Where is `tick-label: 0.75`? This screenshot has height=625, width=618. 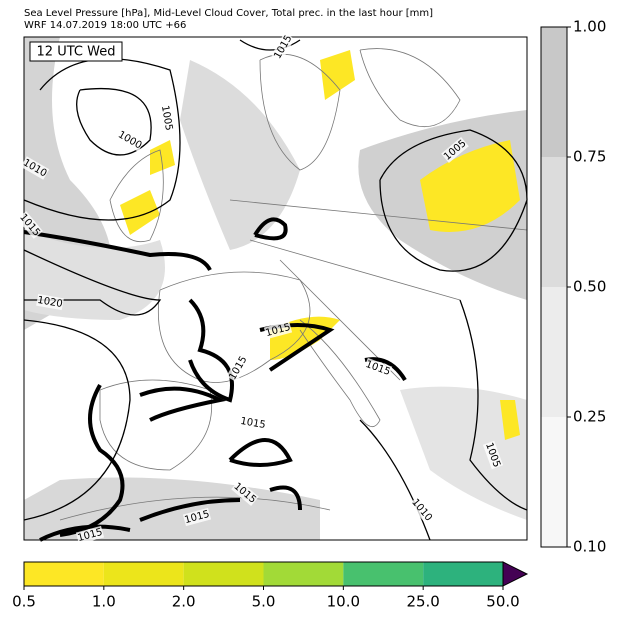
tick-label: 0.75 is located at coordinates (589, 157).